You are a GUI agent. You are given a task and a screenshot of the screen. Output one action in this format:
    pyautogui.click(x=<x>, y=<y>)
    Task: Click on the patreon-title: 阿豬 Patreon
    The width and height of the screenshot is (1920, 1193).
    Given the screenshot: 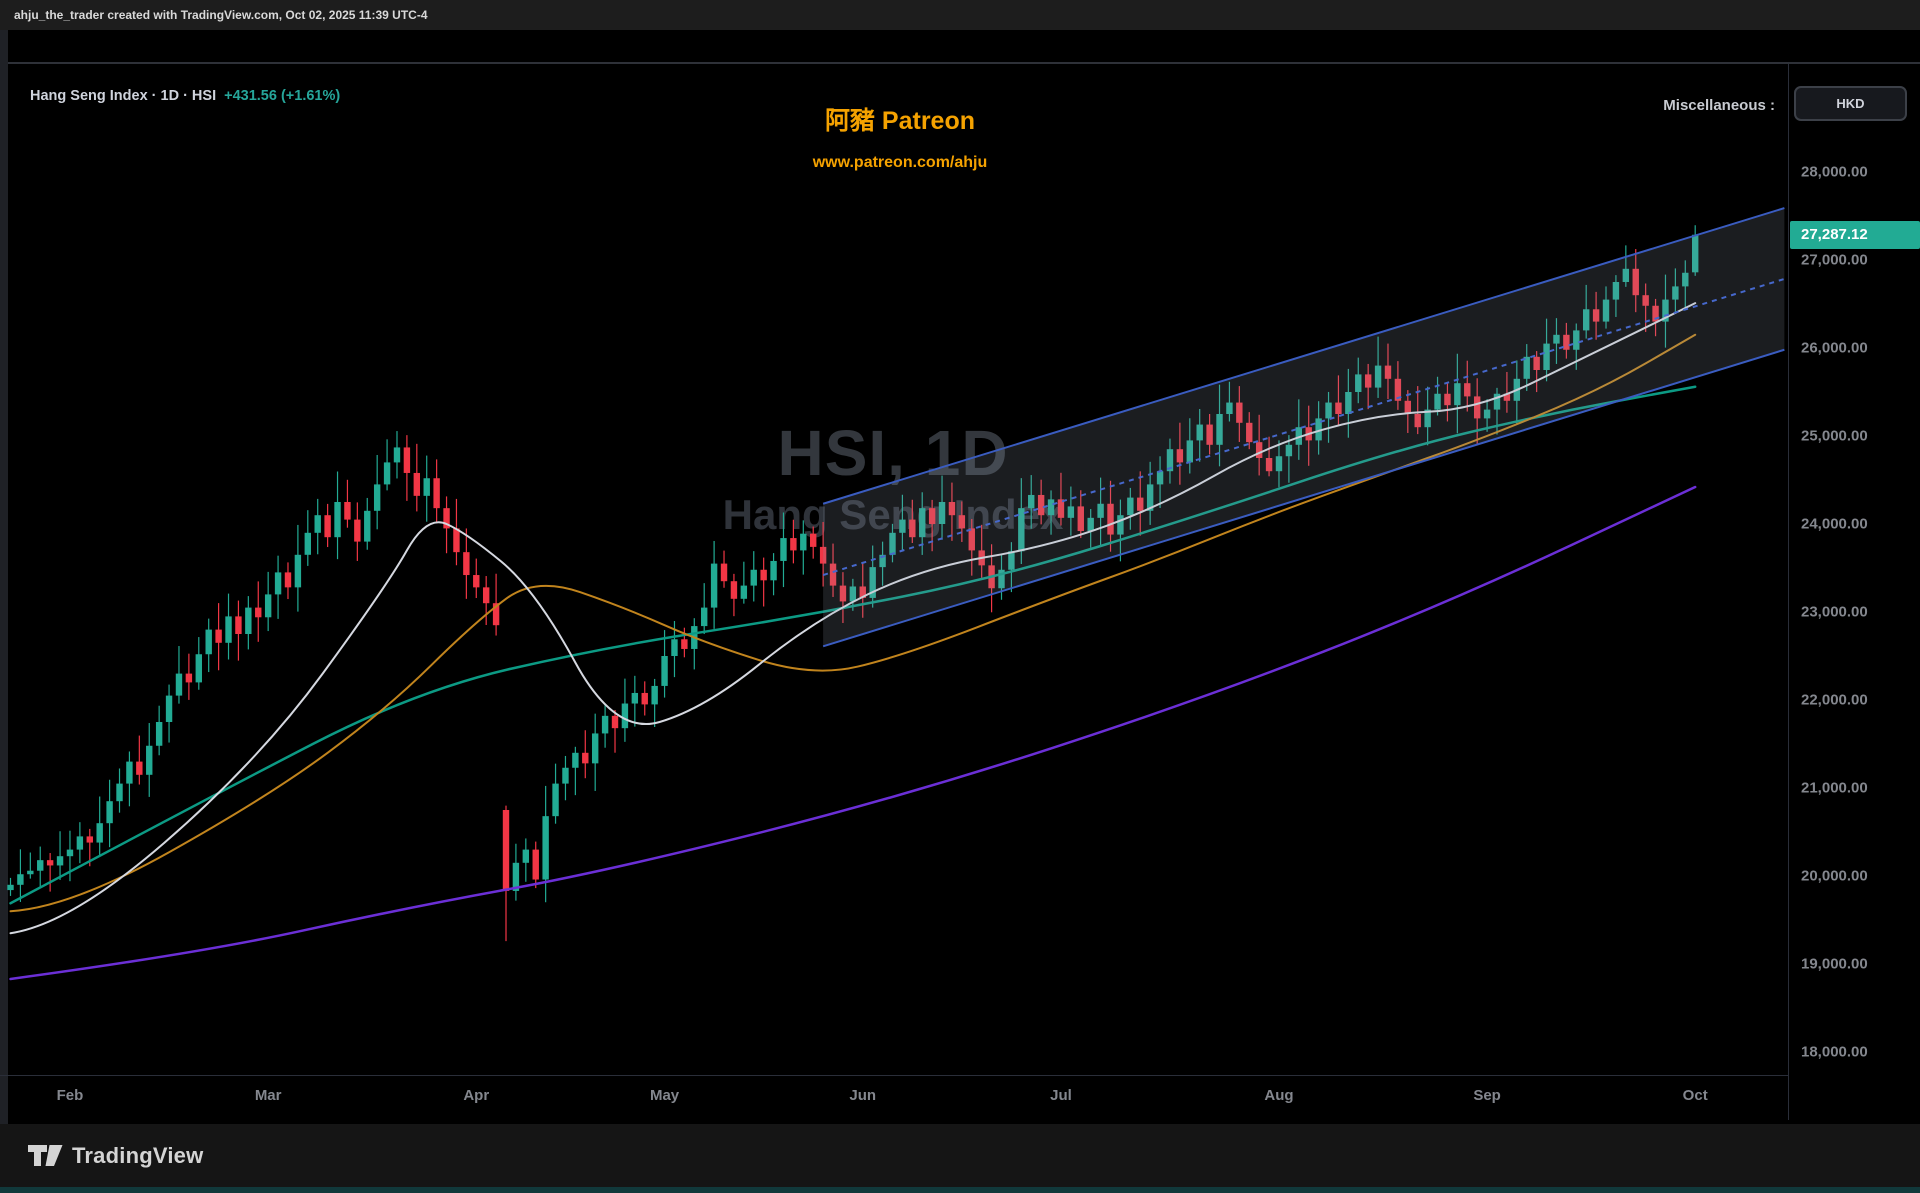 What is the action you would take?
    pyautogui.click(x=900, y=121)
    